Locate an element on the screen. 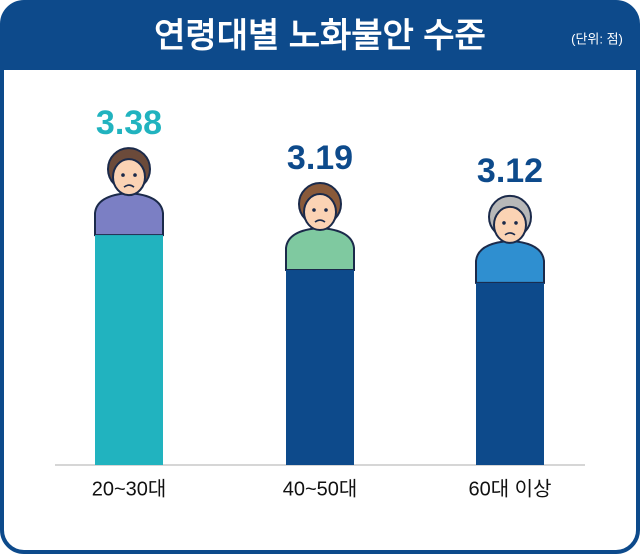  value-label: 3.19 is located at coordinates (320, 158).